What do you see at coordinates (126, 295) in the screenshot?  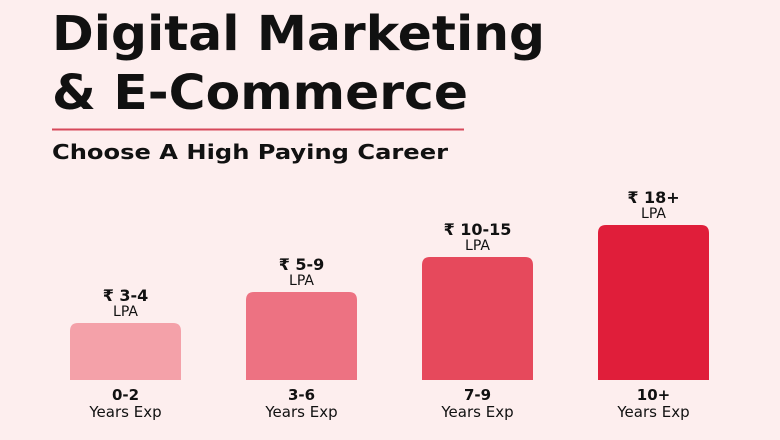 I see `bar-amount: ₹ 3-4` at bounding box center [126, 295].